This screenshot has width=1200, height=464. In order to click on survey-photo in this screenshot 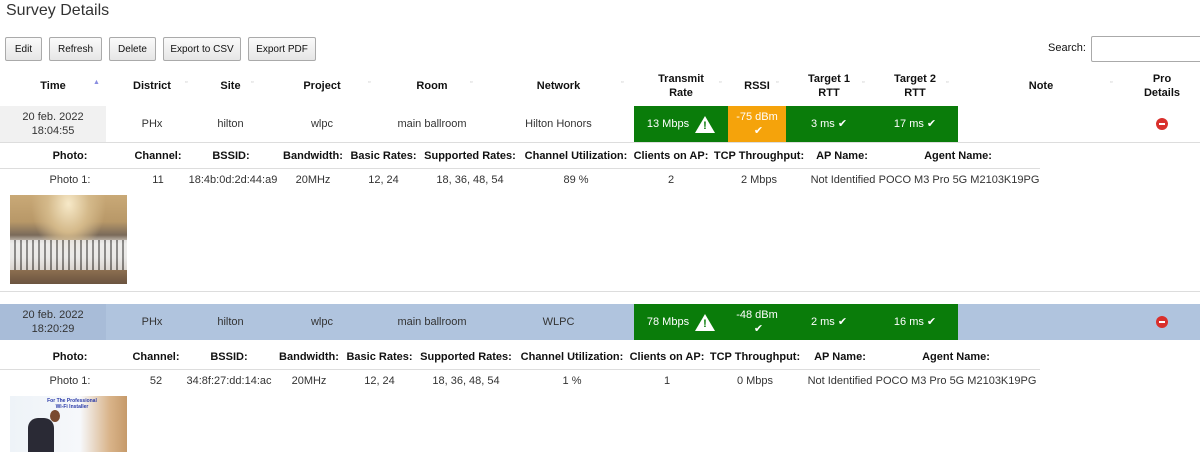, I will do `click(68, 239)`.